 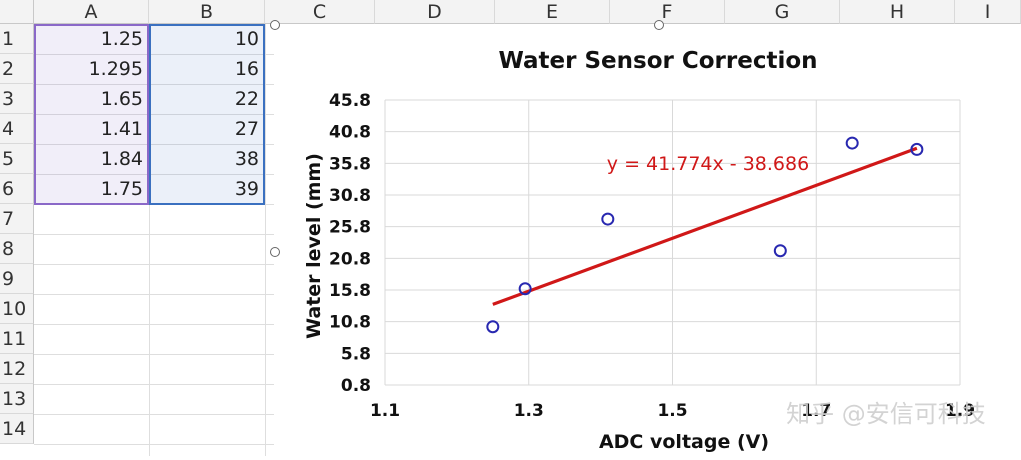 I want to click on row-header-3: 3, so click(x=17, y=99).